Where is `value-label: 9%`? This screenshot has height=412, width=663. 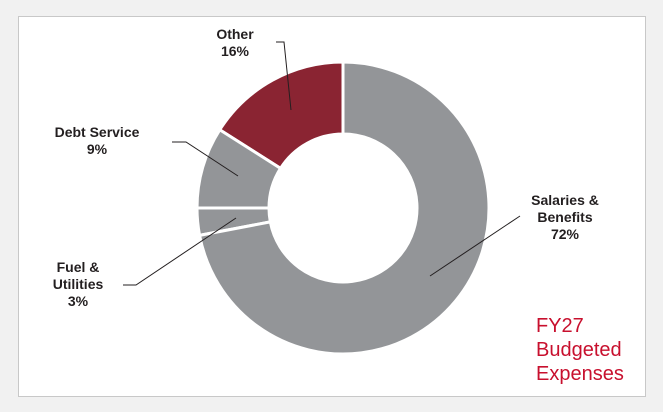
value-label: 9% is located at coordinates (97, 149).